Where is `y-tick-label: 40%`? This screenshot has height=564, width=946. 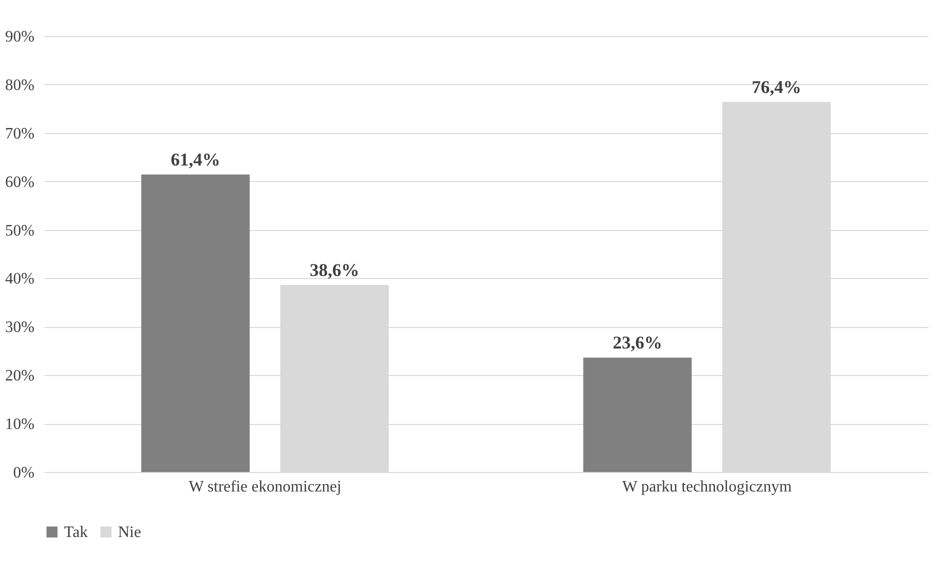
y-tick-label: 40% is located at coordinates (19, 279).